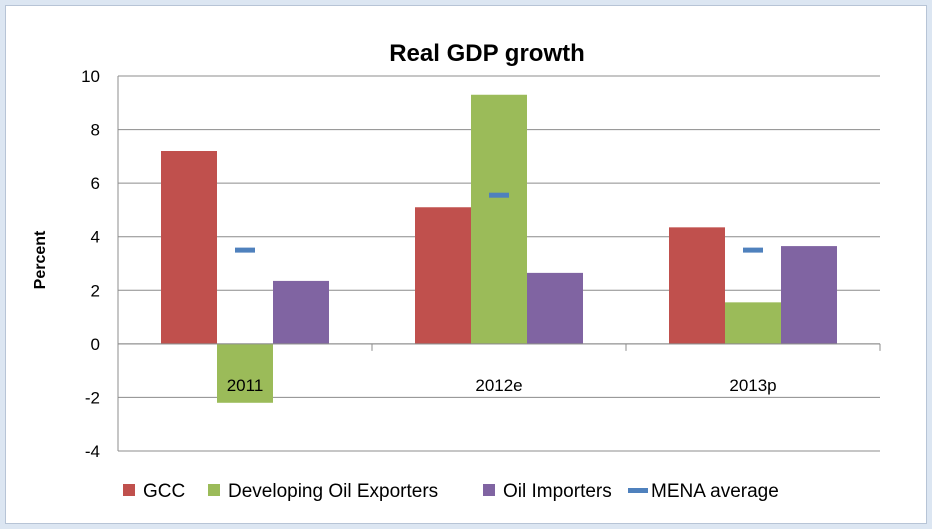 This screenshot has height=529, width=932. I want to click on y-tick-label: 2, so click(95, 290).